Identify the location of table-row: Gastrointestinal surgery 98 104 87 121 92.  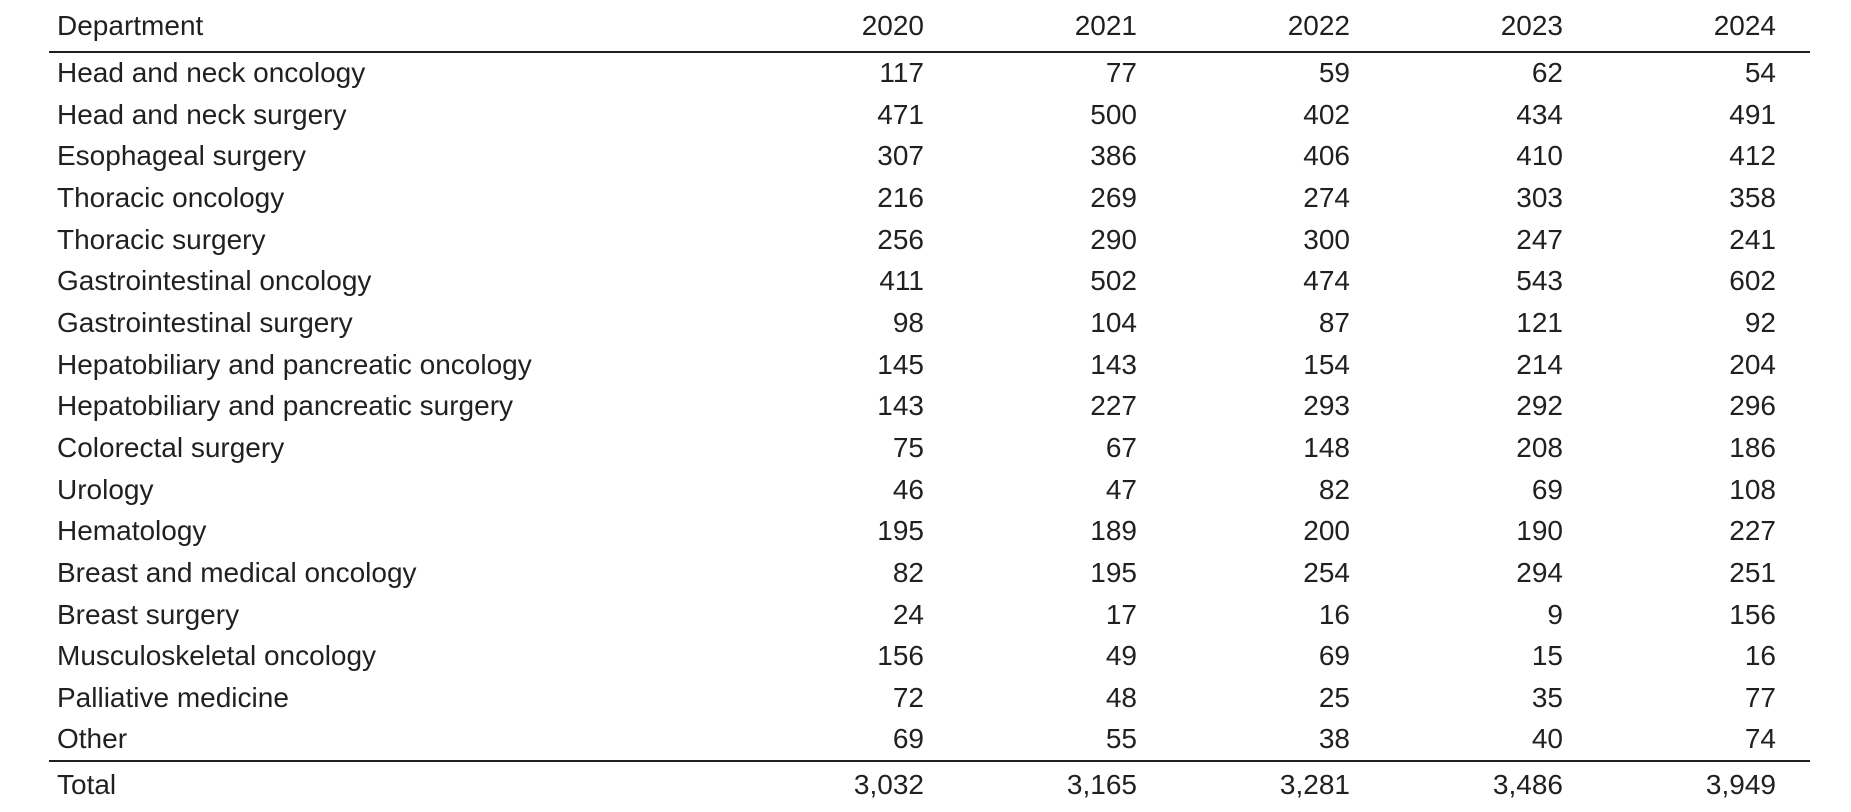
(929, 323).